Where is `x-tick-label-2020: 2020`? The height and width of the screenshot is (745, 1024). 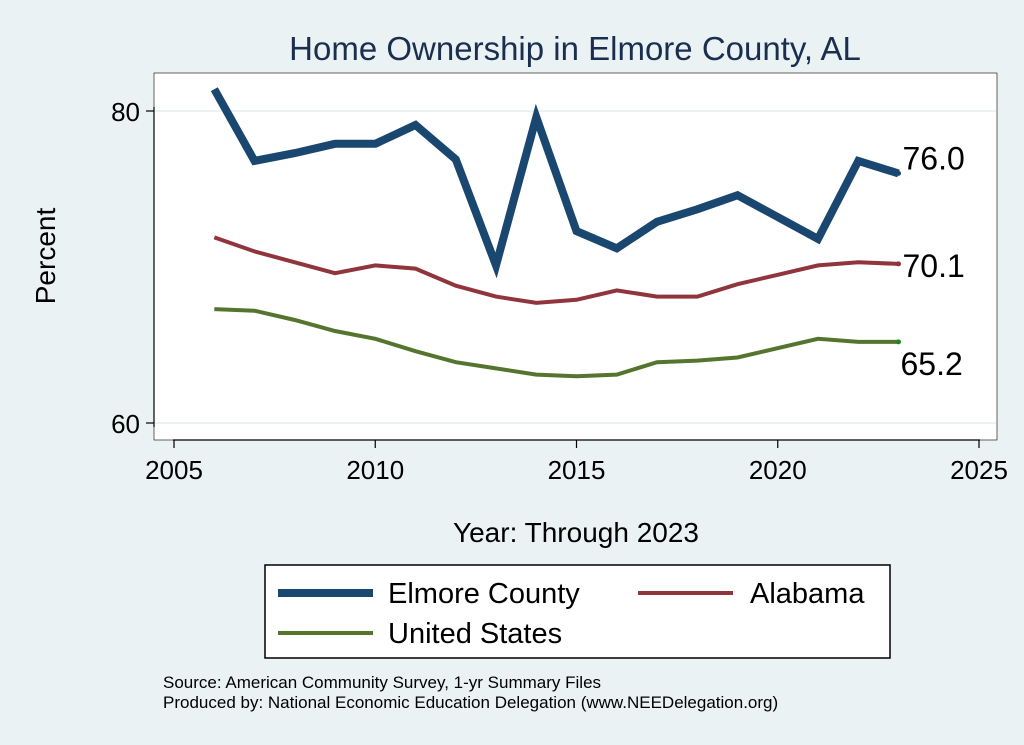 x-tick-label-2020: 2020 is located at coordinates (778, 470).